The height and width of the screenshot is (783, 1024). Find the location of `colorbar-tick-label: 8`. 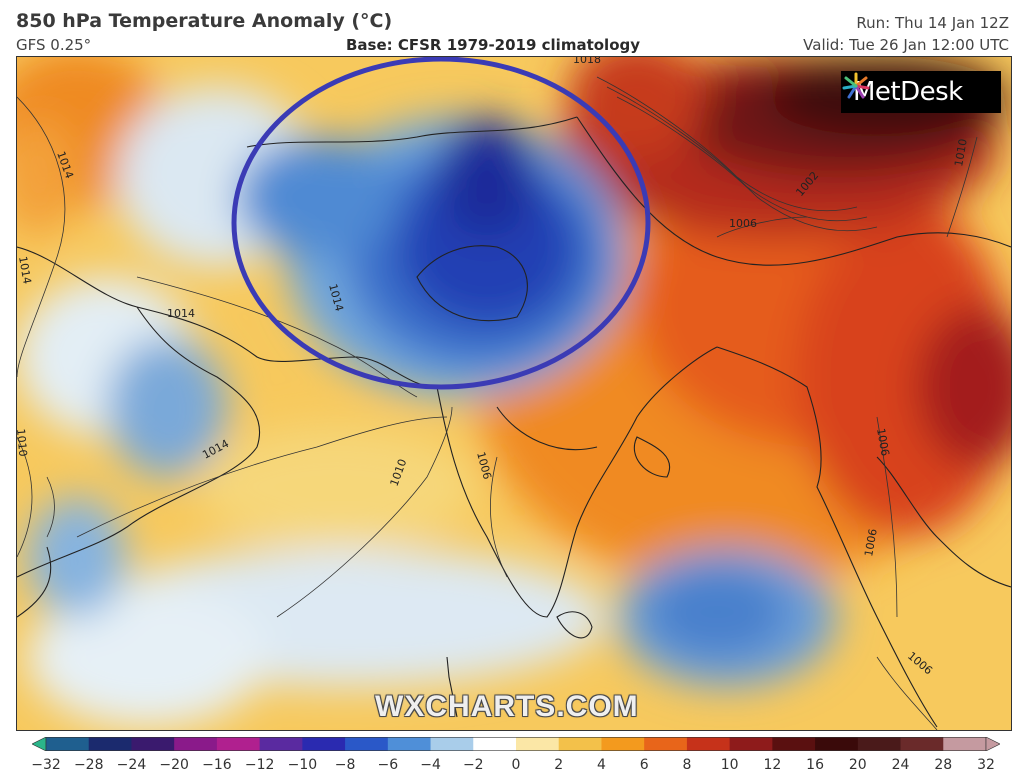

colorbar-tick-label: 8 is located at coordinates (687, 765).